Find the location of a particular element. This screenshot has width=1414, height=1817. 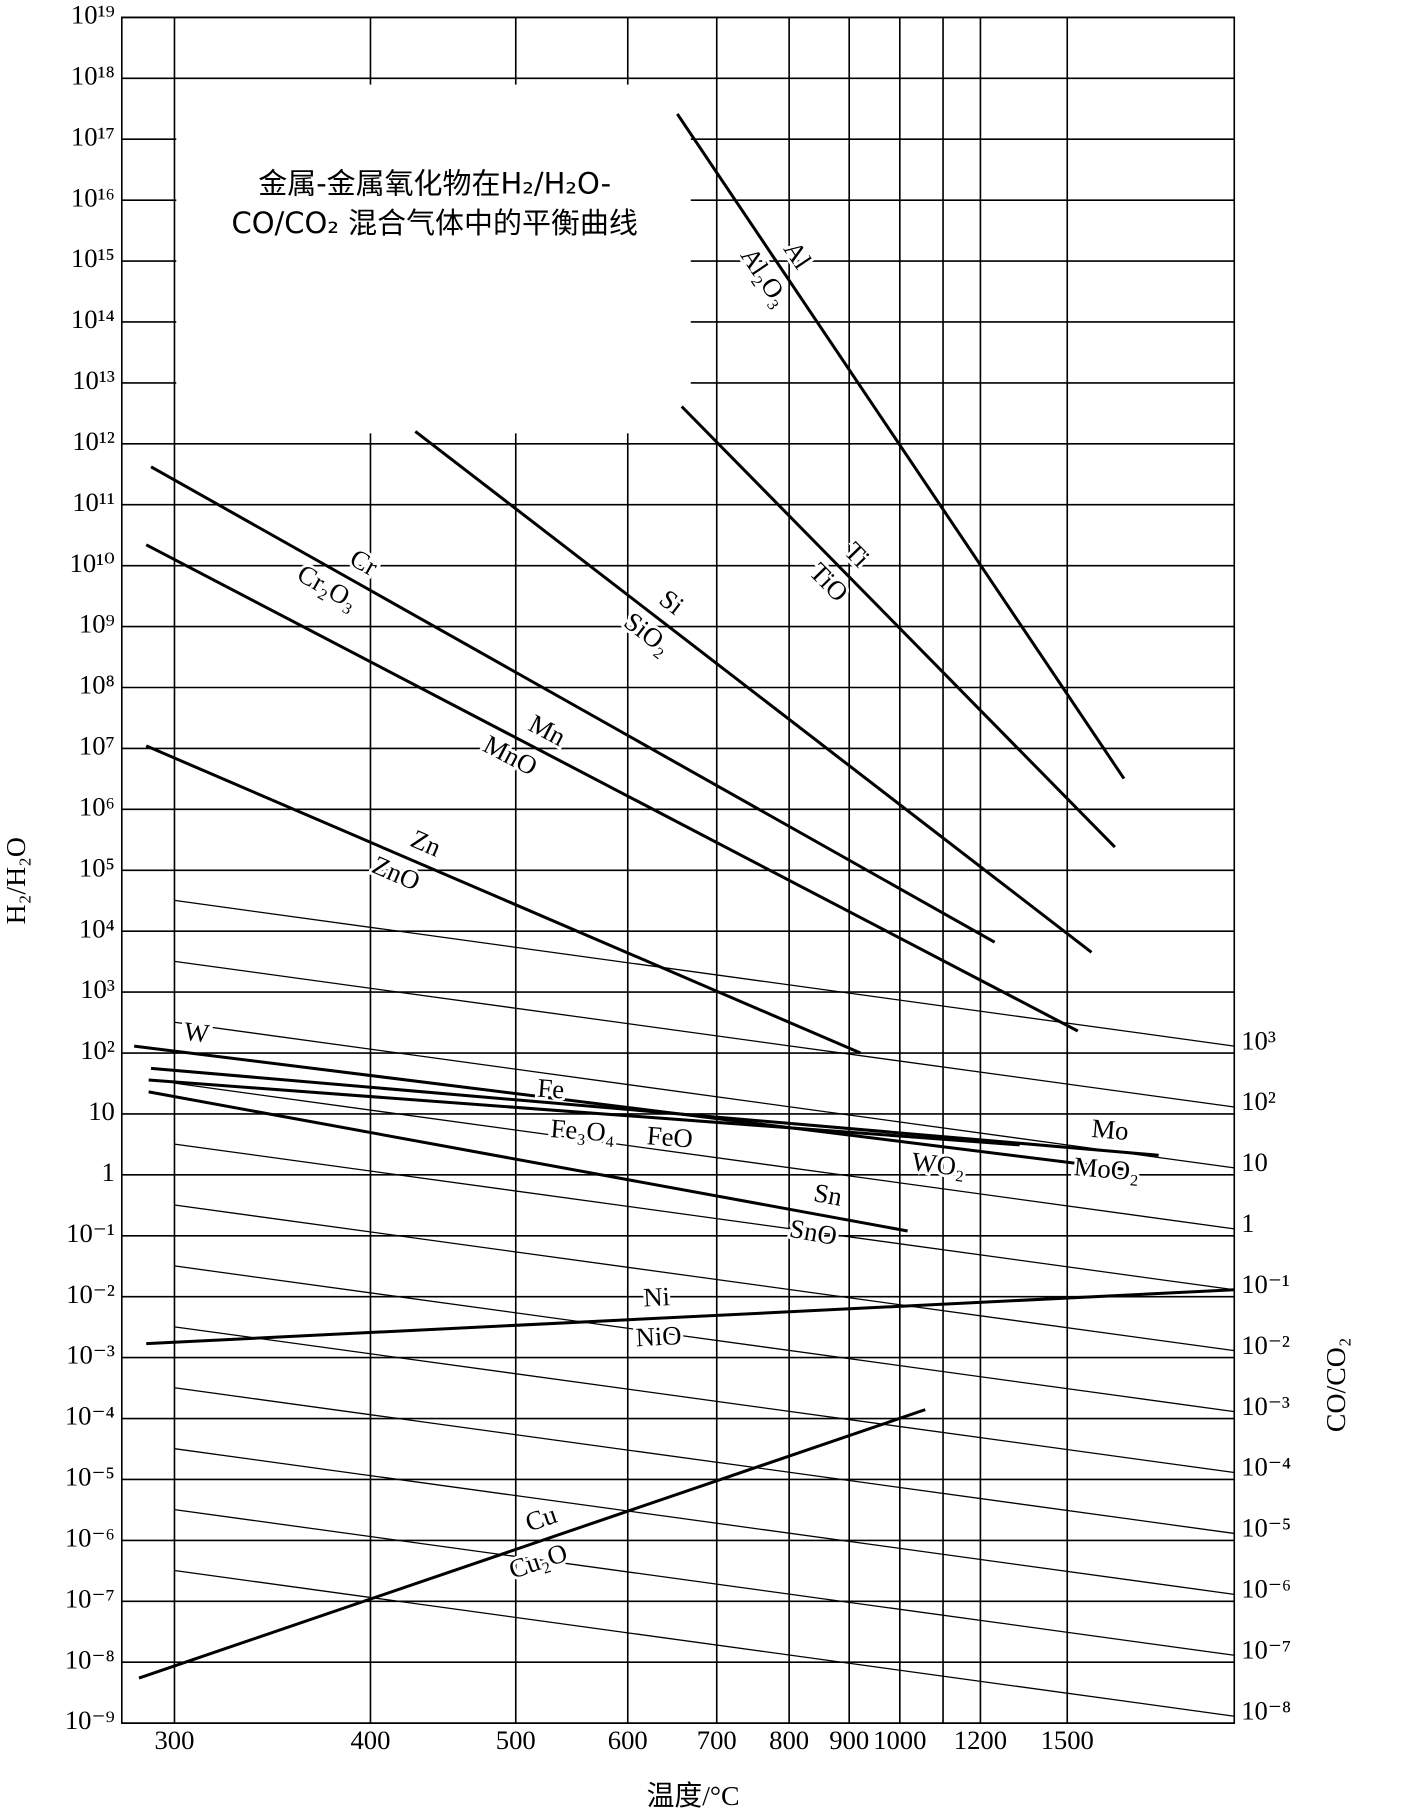

curve-label: Al is located at coordinates (798, 254).